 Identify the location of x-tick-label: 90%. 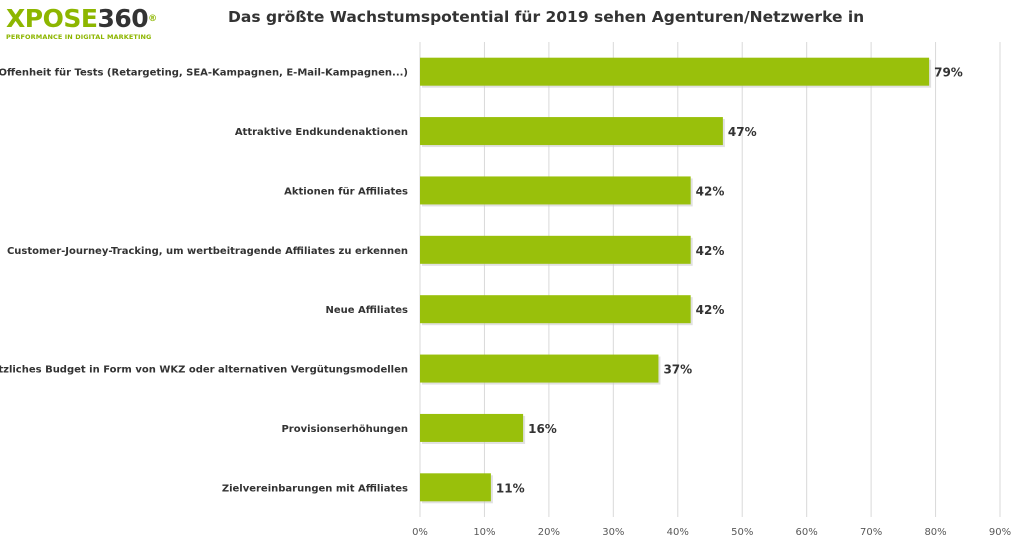
(1000, 532).